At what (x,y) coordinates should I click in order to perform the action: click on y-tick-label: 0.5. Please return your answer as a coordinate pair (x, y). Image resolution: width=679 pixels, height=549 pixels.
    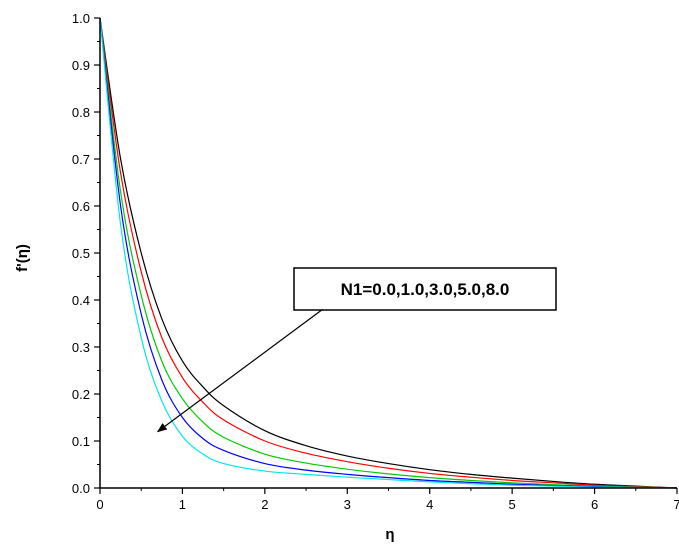
    Looking at the image, I should click on (81, 253).